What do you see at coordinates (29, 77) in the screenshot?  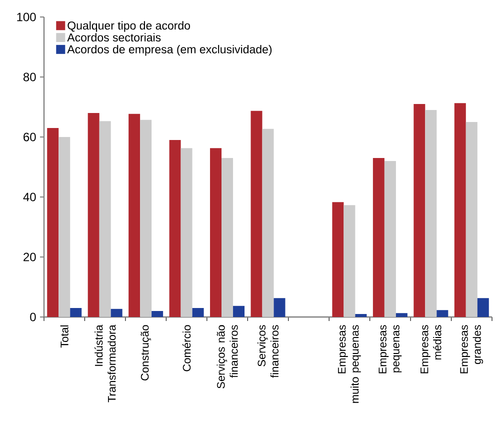 I see `y-tick-label: 80` at bounding box center [29, 77].